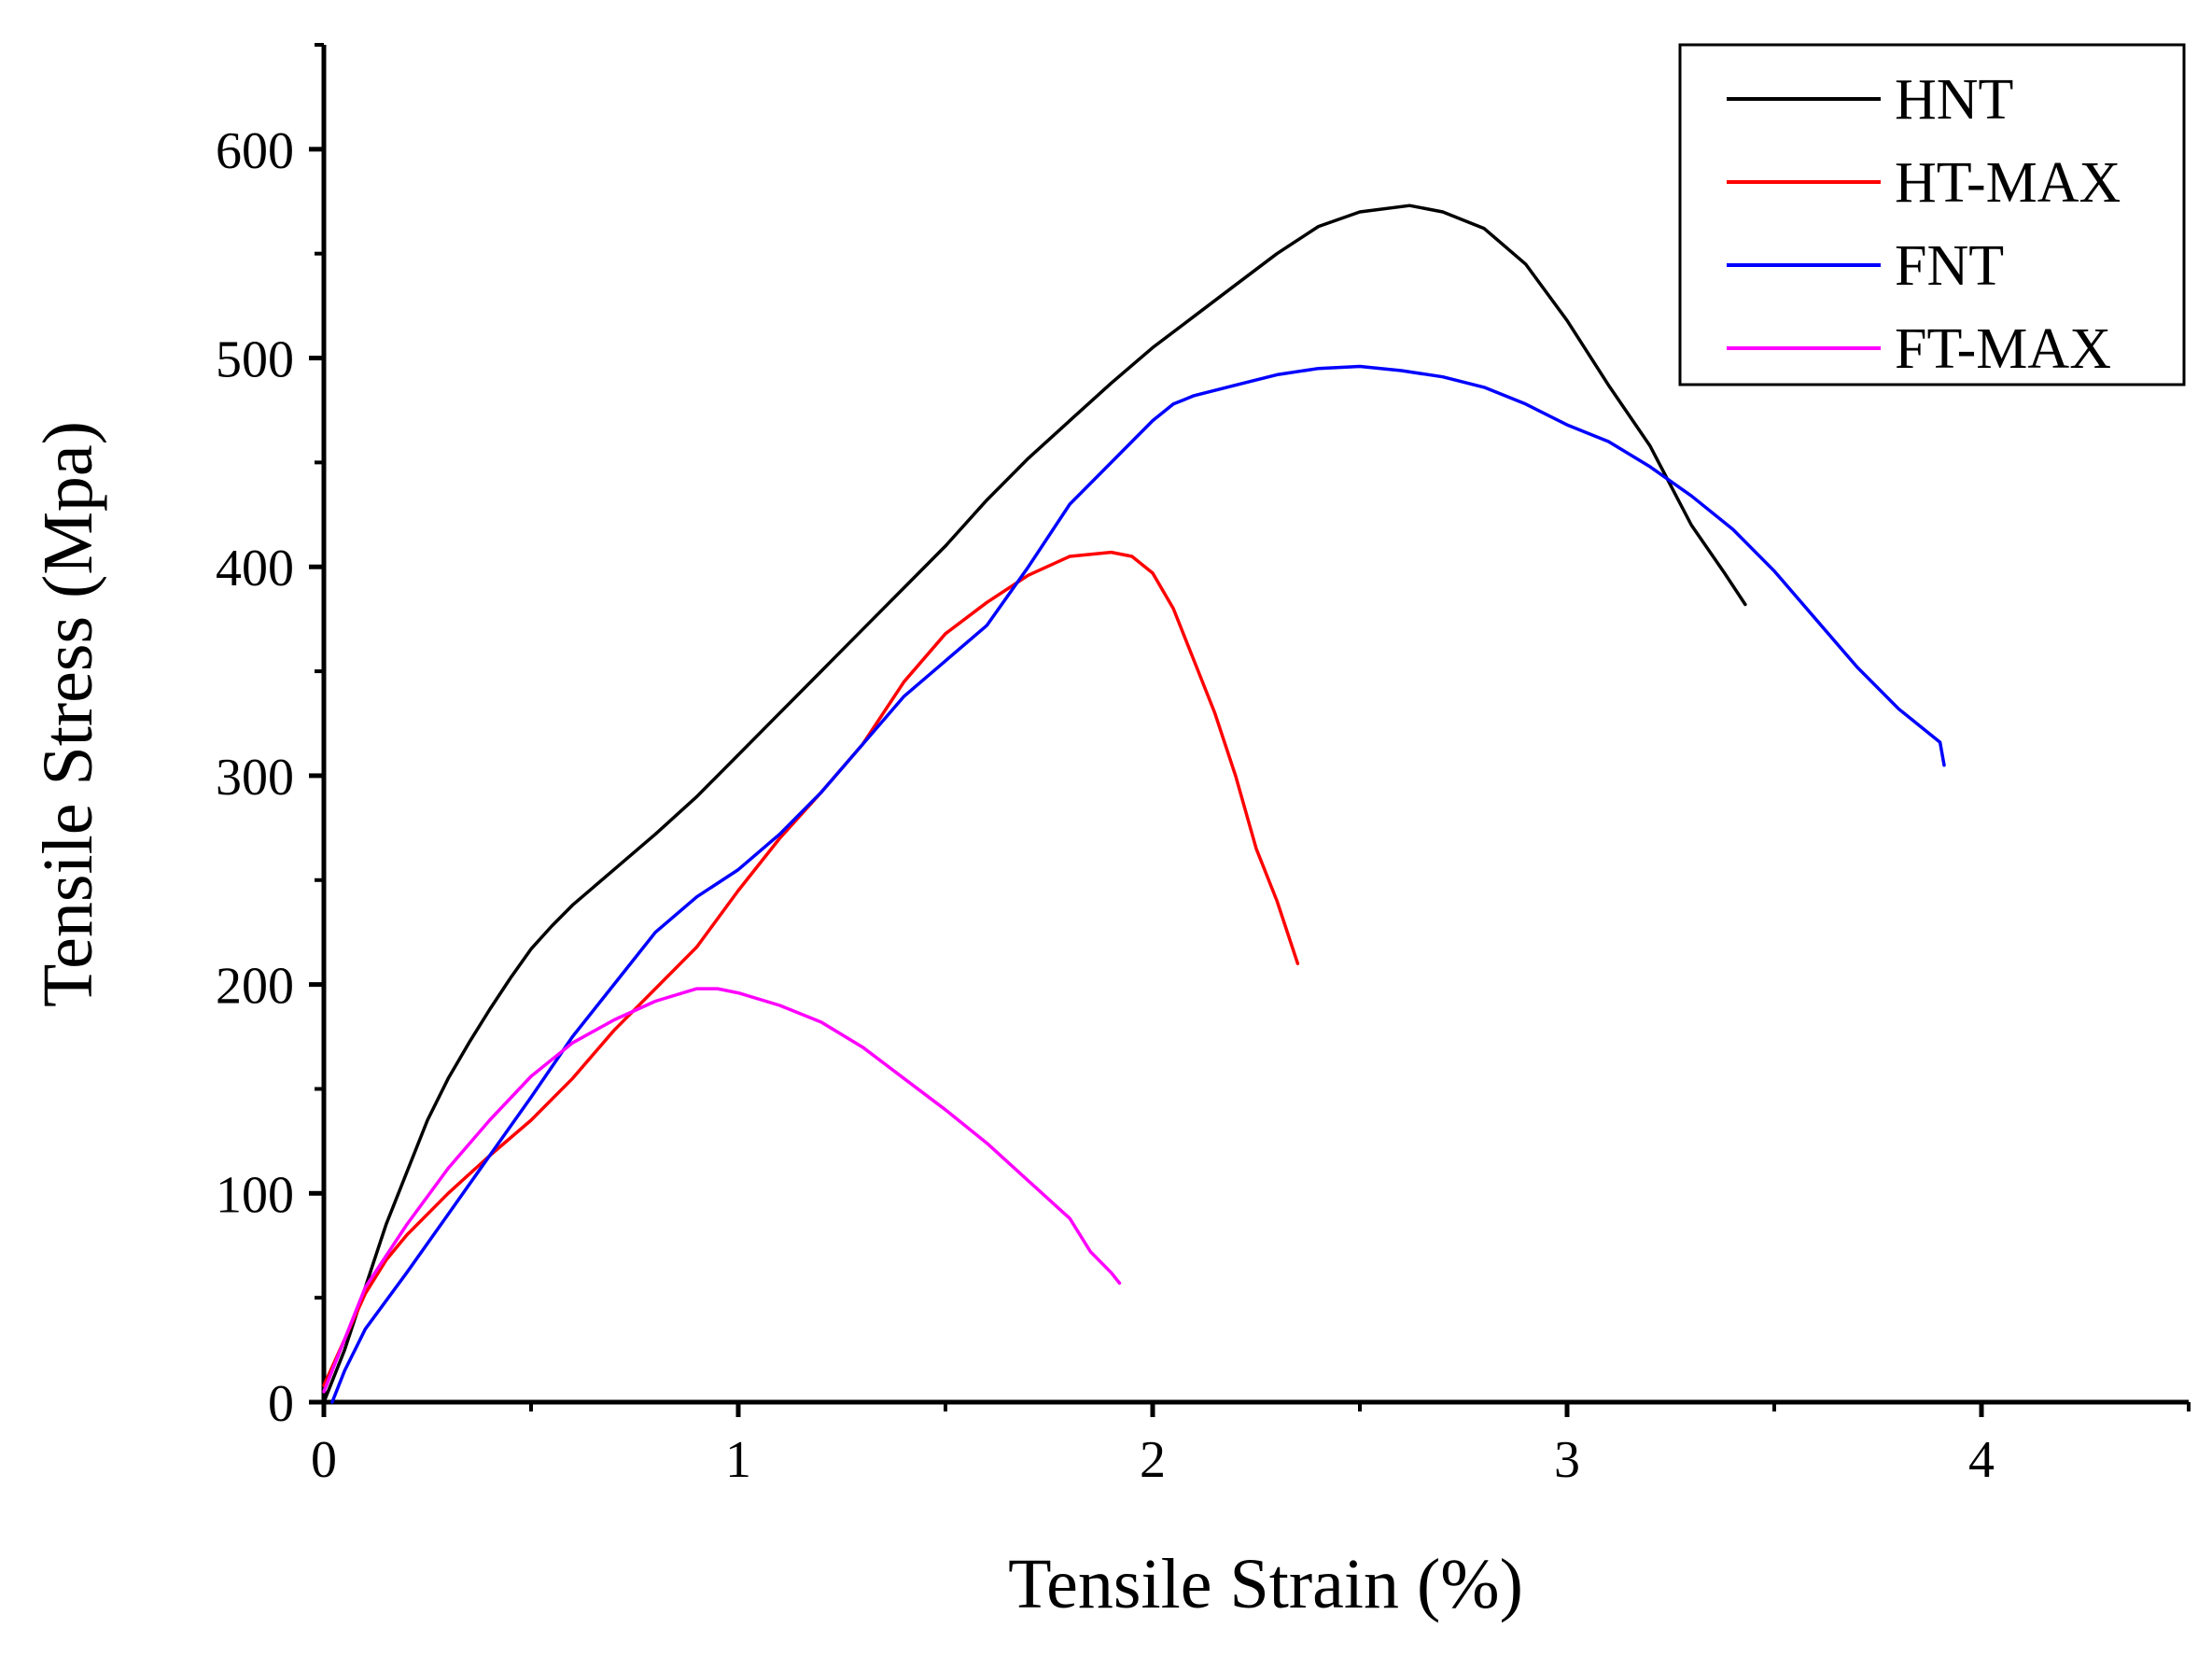 The width and height of the screenshot is (2212, 1671). What do you see at coordinates (722, 1190) in the screenshot?
I see `series-line-ft-max` at bounding box center [722, 1190].